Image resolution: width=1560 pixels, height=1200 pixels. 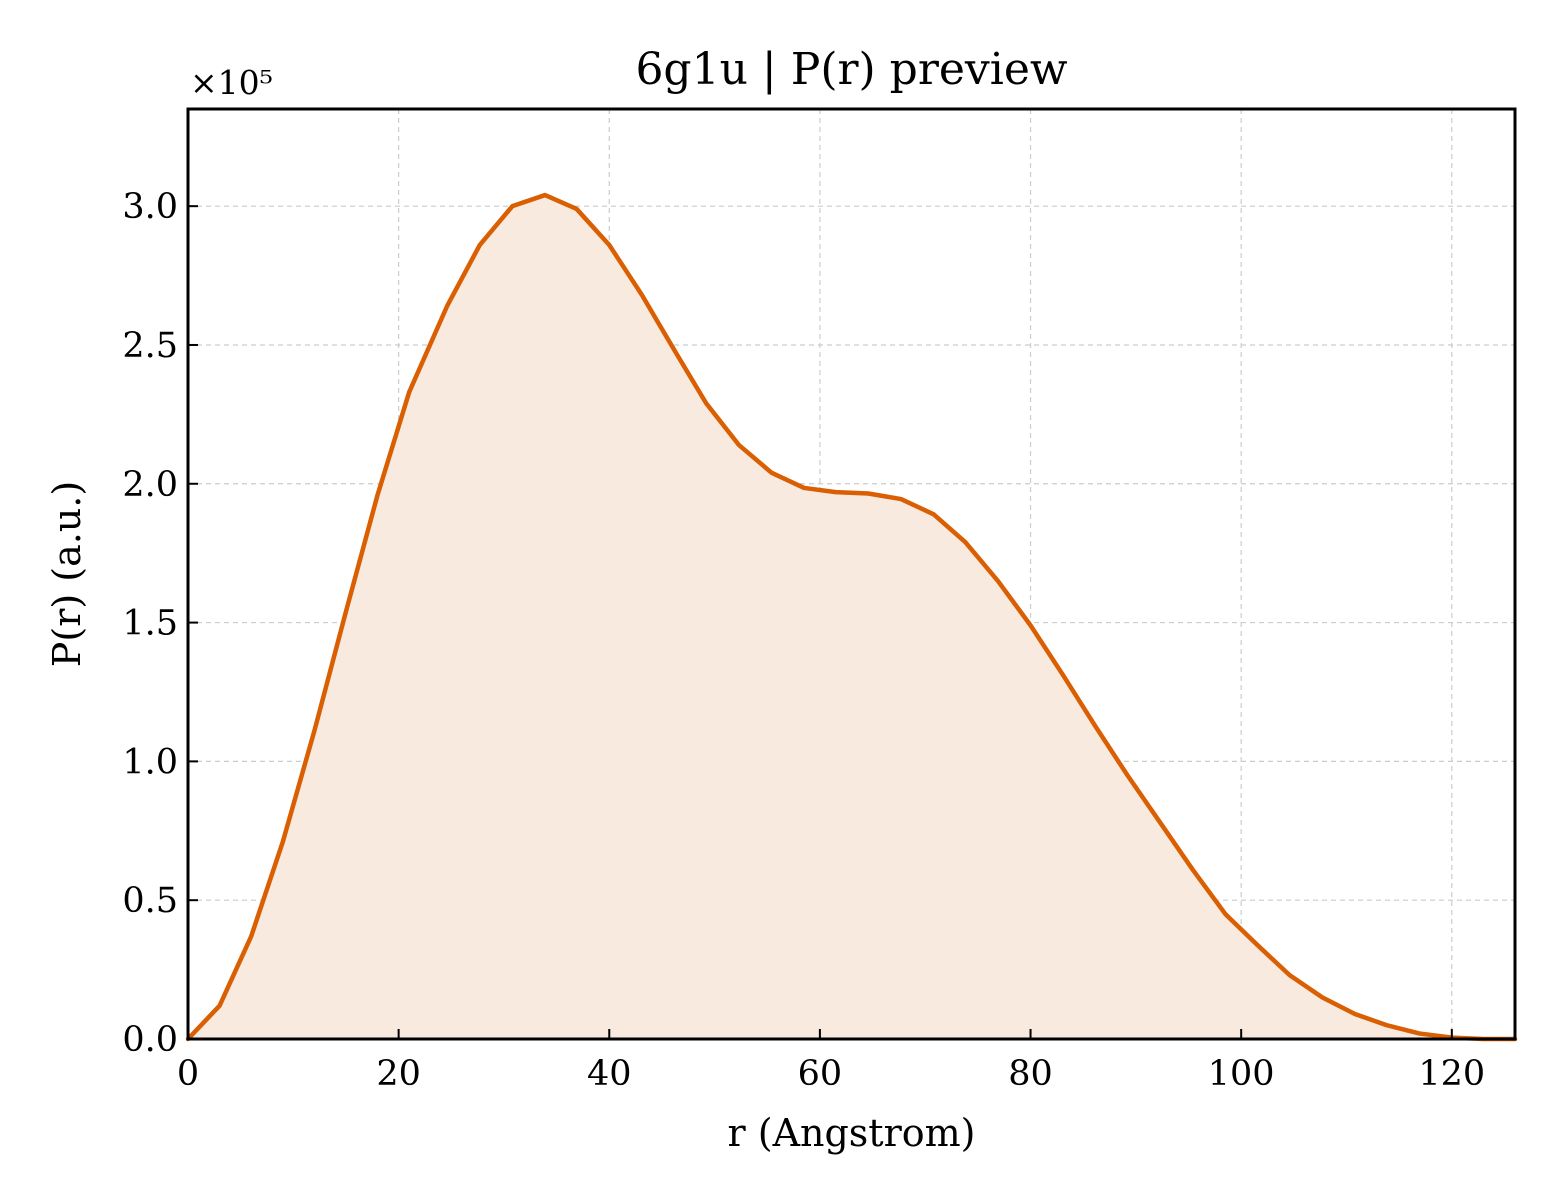 What do you see at coordinates (150, 762) in the screenshot?
I see `y-tick-label: 1.0` at bounding box center [150, 762].